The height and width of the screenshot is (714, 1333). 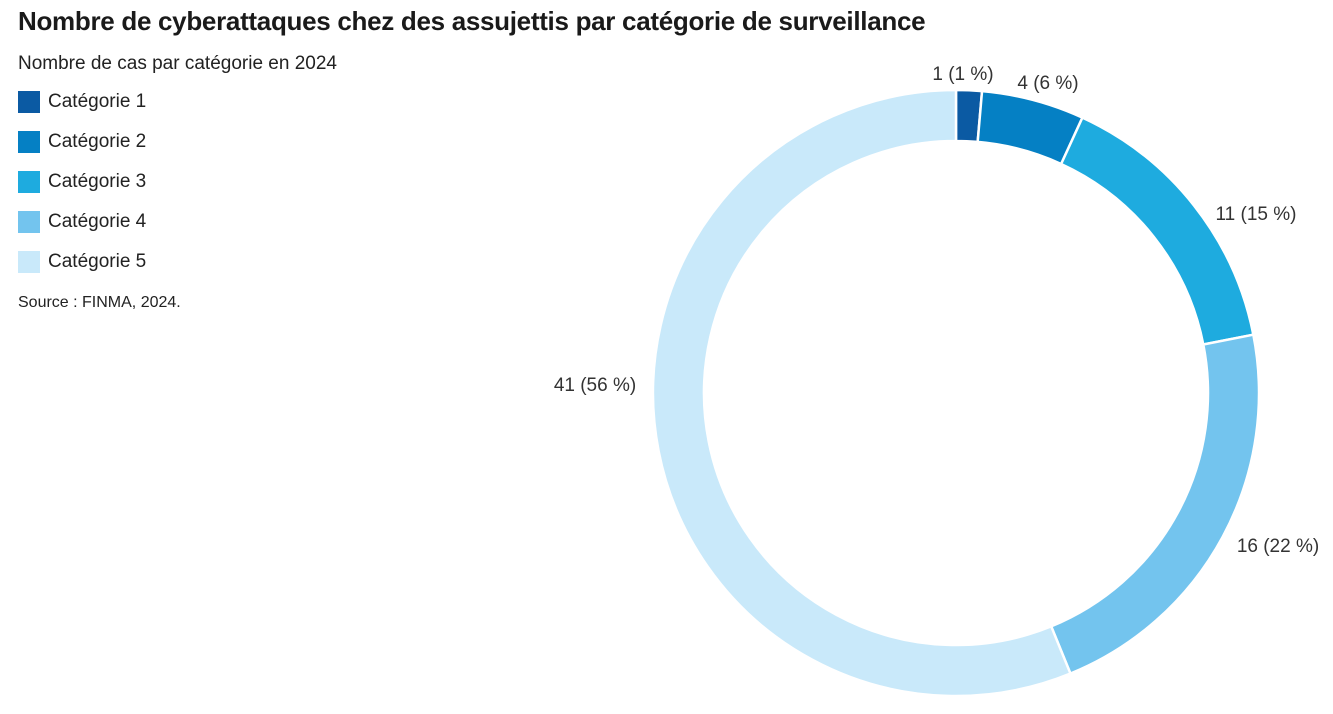 What do you see at coordinates (97, 181) in the screenshot?
I see `legend-label: Catégorie 3` at bounding box center [97, 181].